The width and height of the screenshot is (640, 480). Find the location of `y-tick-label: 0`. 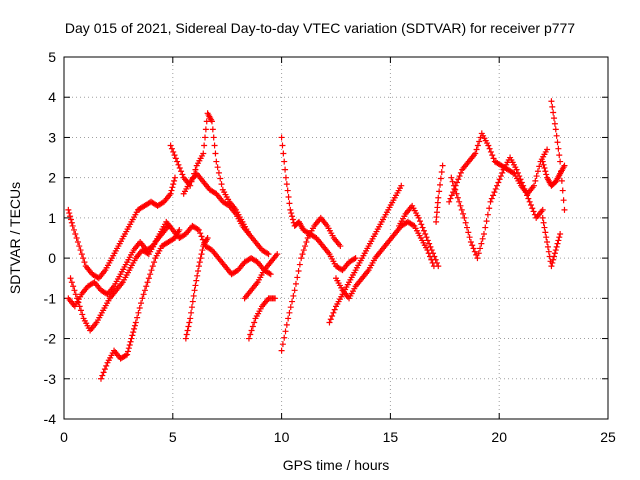

y-tick-label: 0 is located at coordinates (52, 258).